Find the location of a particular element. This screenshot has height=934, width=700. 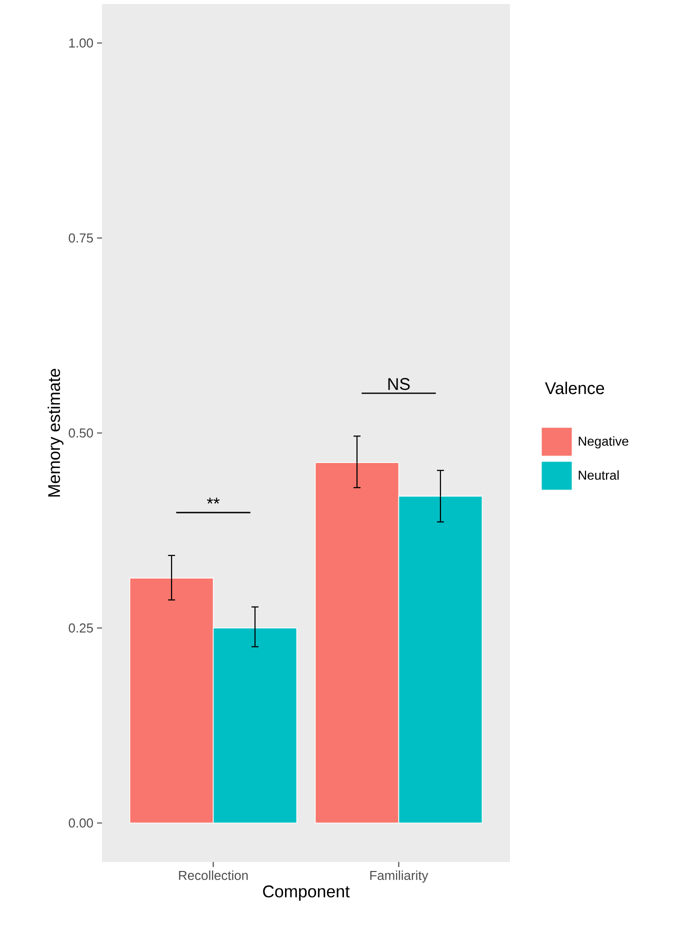

legend-label: Neutral is located at coordinates (598, 475).